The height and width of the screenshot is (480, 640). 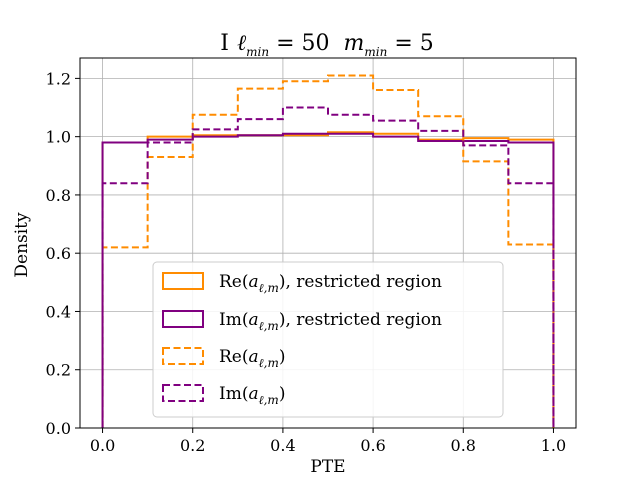 What do you see at coordinates (282, 445) in the screenshot?
I see `x-tick-label: 0.4` at bounding box center [282, 445].